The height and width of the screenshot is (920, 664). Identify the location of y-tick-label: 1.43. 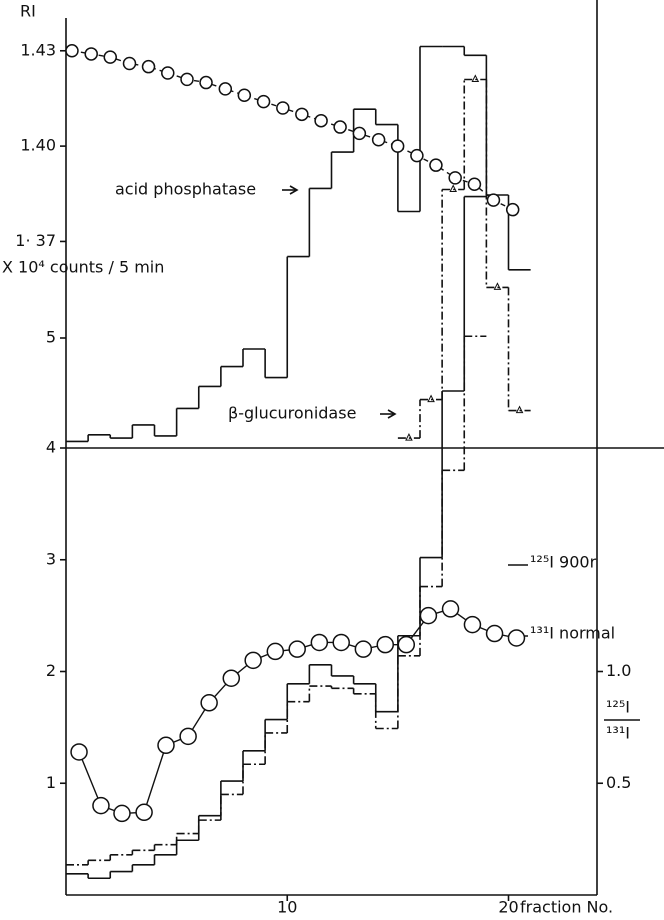
(38, 49).